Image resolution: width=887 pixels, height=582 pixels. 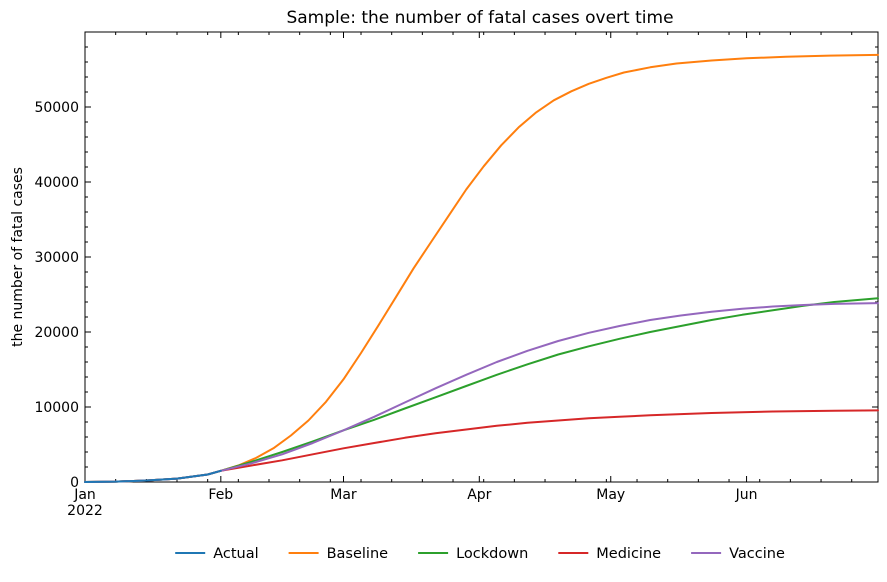 I want to click on y-tick-label: 0, so click(x=74, y=483).